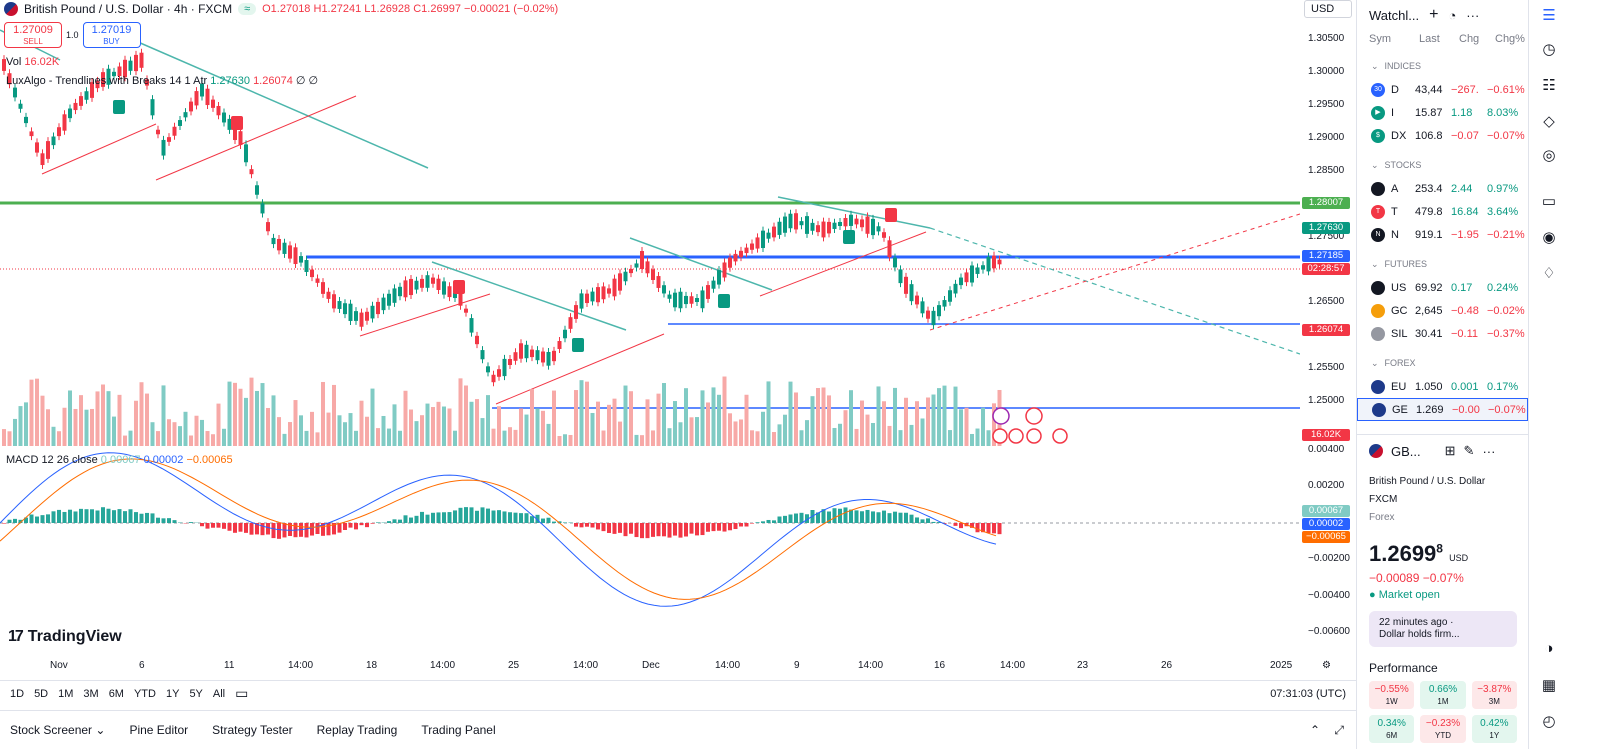 Image resolution: width=1600 pixels, height=751 pixels. I want to click on performance-cell: 0.34%6M, so click(1391, 729).